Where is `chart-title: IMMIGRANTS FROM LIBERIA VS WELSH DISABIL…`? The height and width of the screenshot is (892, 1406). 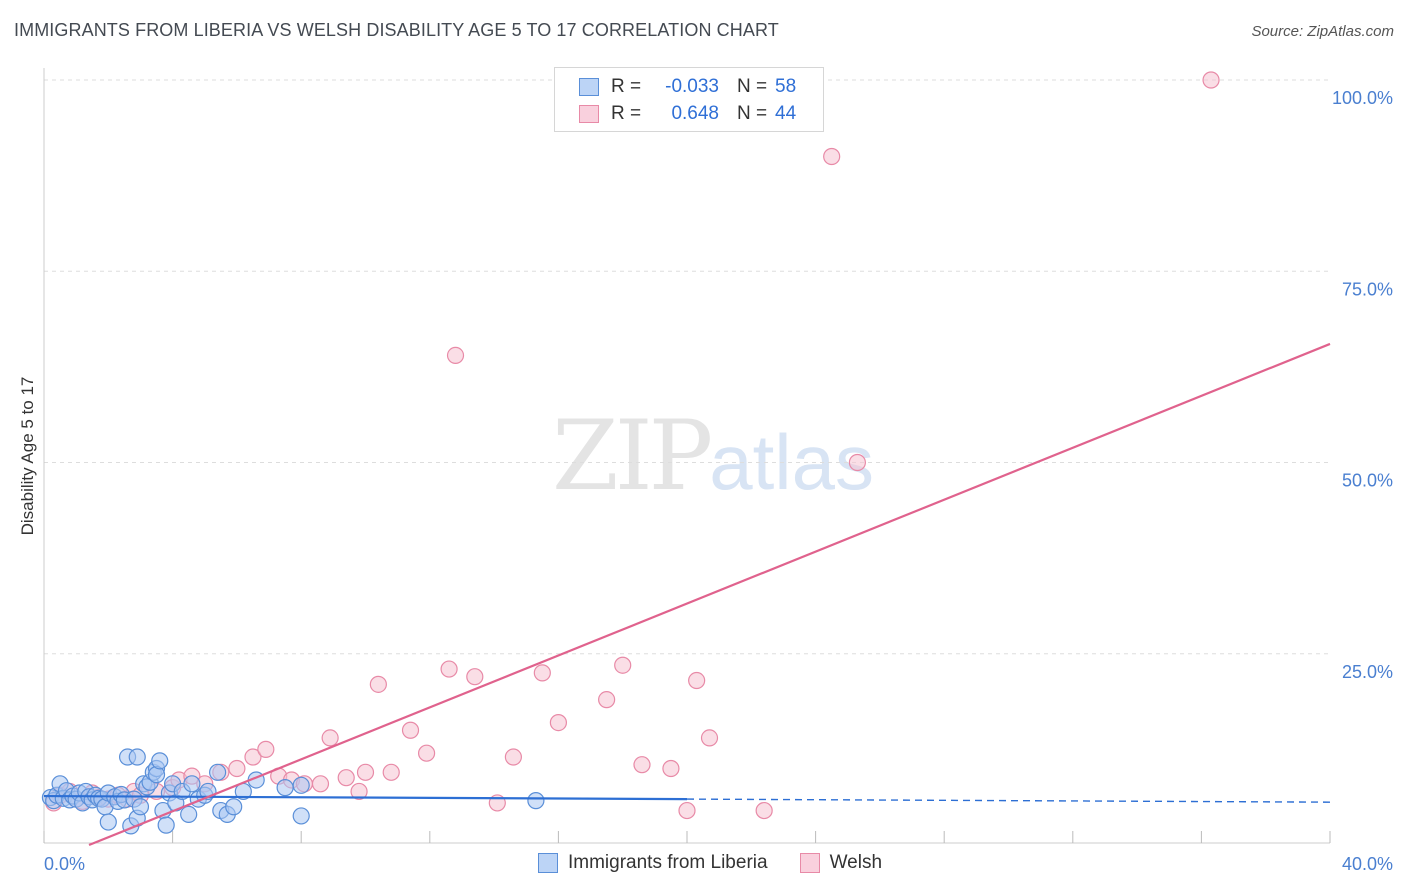 chart-title: IMMIGRANTS FROM LIBERIA VS WELSH DISABIL… is located at coordinates (396, 30).